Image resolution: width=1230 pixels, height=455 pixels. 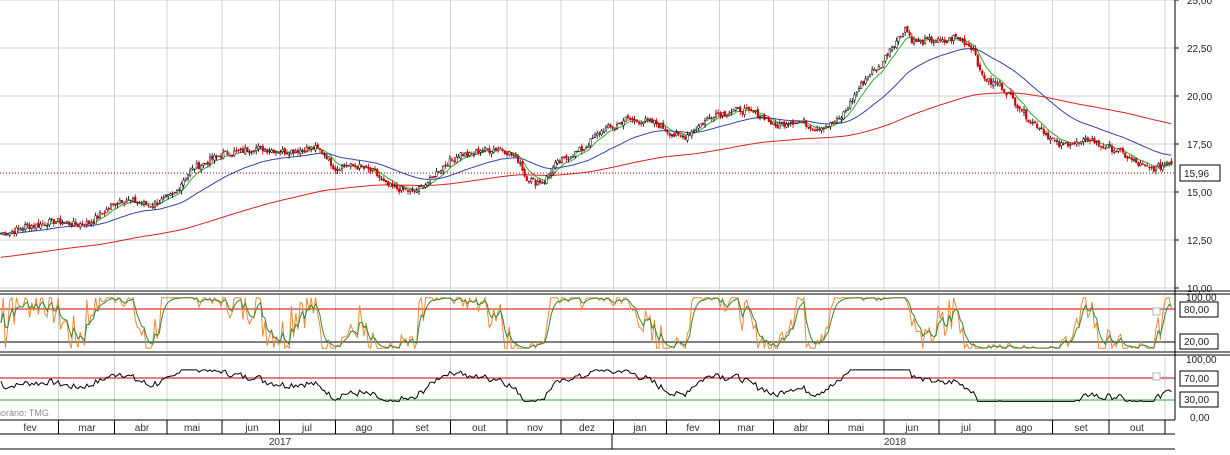 What do you see at coordinates (1199, 193) in the screenshot?
I see `price-tick-label: 15,00` at bounding box center [1199, 193].